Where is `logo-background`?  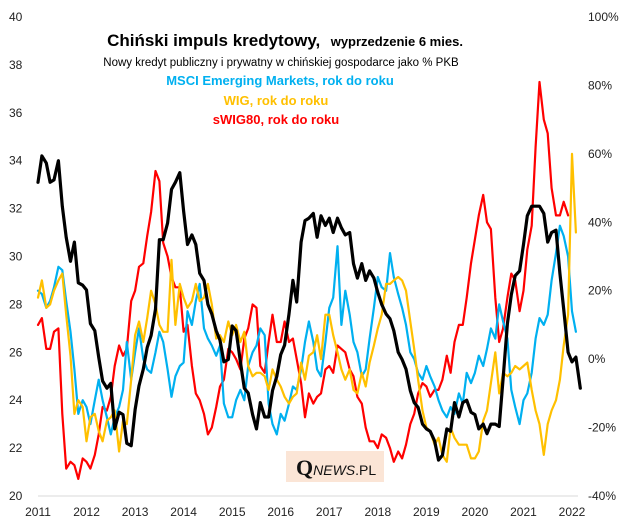
logo-background is located at coordinates (335, 466).